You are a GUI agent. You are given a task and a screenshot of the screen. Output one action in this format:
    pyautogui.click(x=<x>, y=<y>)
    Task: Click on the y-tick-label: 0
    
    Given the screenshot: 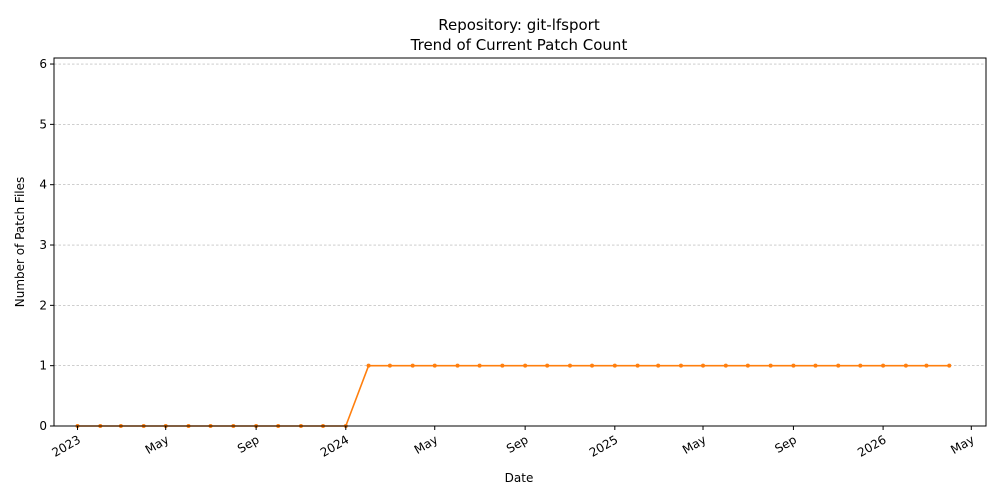 What is the action you would take?
    pyautogui.click(x=43, y=426)
    